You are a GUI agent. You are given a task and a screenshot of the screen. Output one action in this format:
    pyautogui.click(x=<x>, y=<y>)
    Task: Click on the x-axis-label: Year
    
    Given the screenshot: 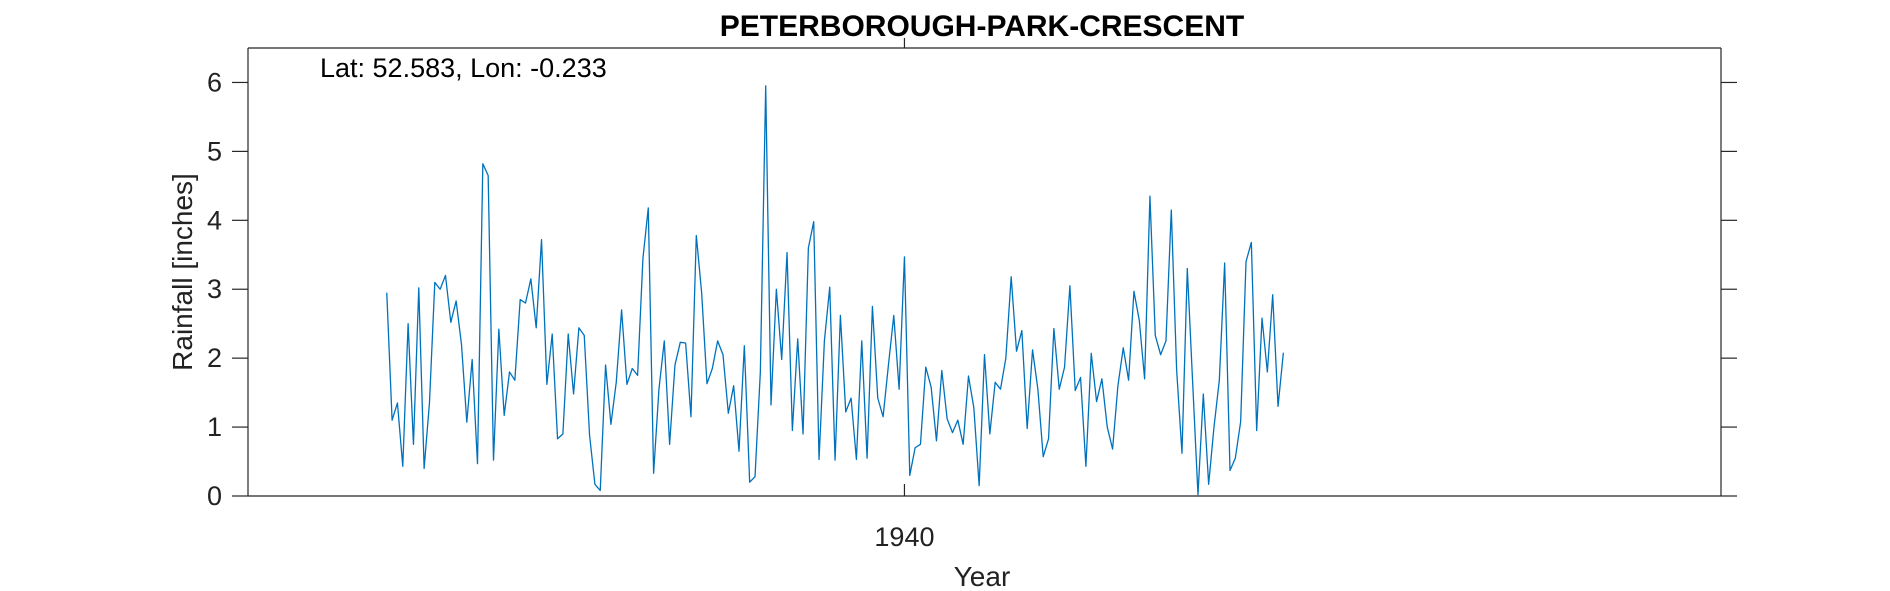 What is the action you would take?
    pyautogui.click(x=982, y=576)
    